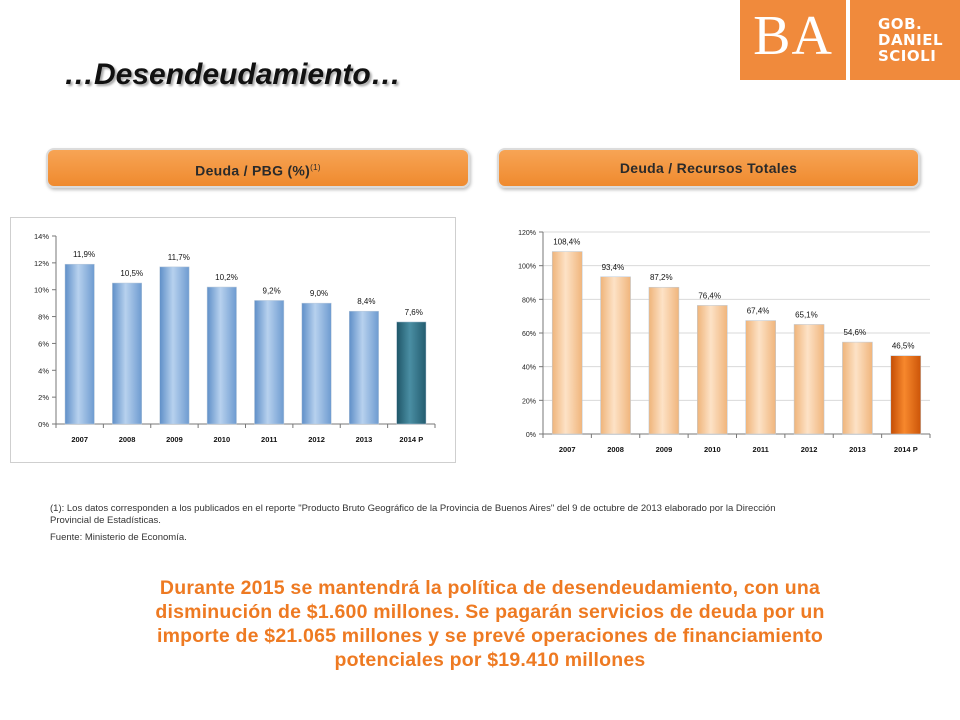 The height and width of the screenshot is (720, 960). Describe the element at coordinates (179, 257) in the screenshot. I see `pbg-data-label: 11,7%` at that location.